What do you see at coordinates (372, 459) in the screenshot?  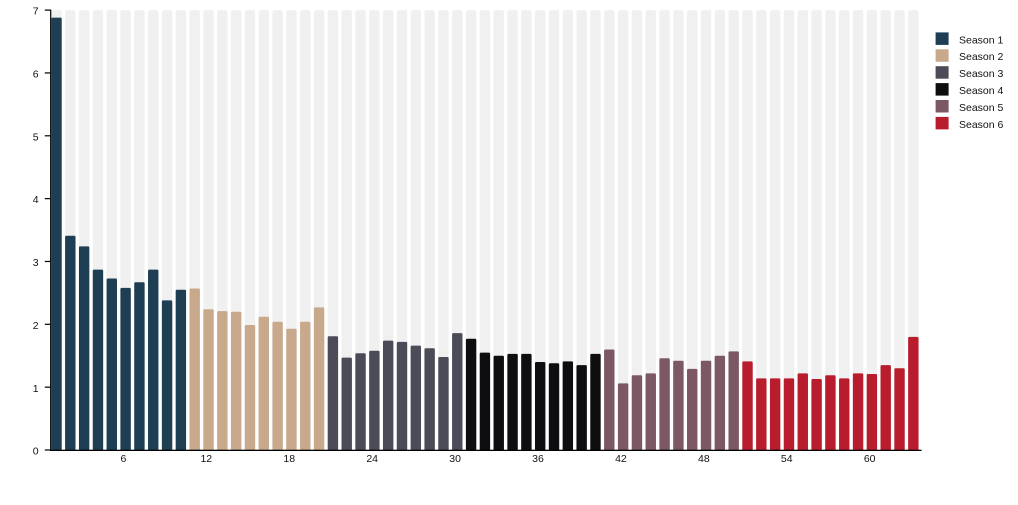 I see `svg-text: 24` at bounding box center [372, 459].